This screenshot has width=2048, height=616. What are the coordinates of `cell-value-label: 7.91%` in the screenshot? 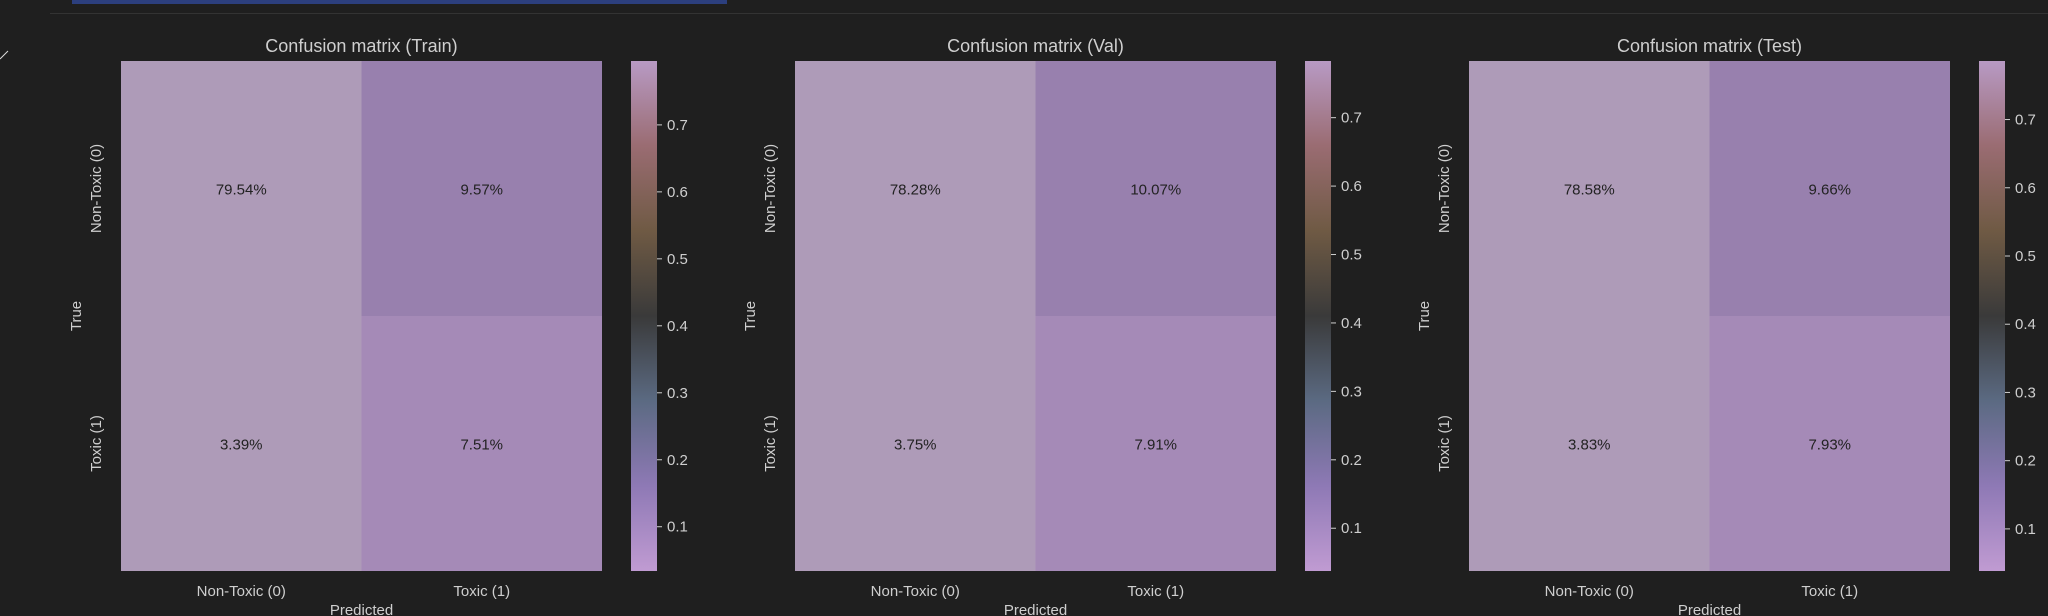 It's located at (1155, 445).